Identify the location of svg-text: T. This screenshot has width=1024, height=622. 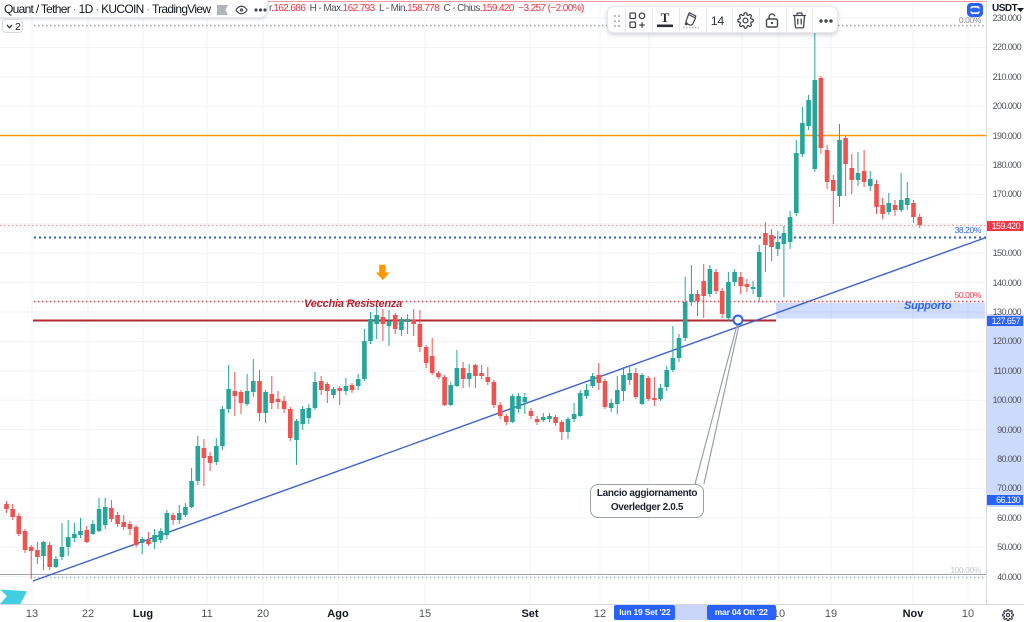
(665, 18).